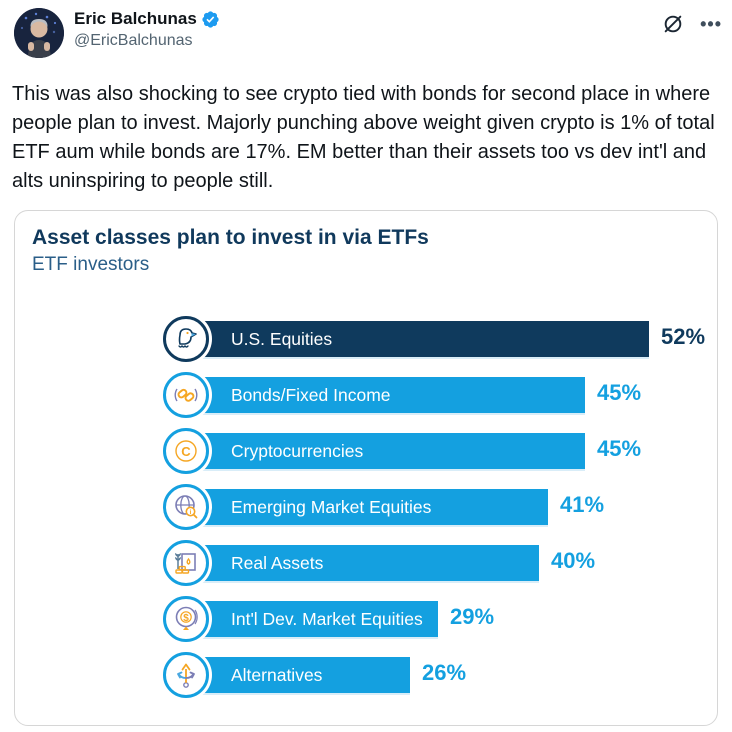 Image resolution: width=732 pixels, height=732 pixels. I want to click on verified-badge, so click(210, 19).